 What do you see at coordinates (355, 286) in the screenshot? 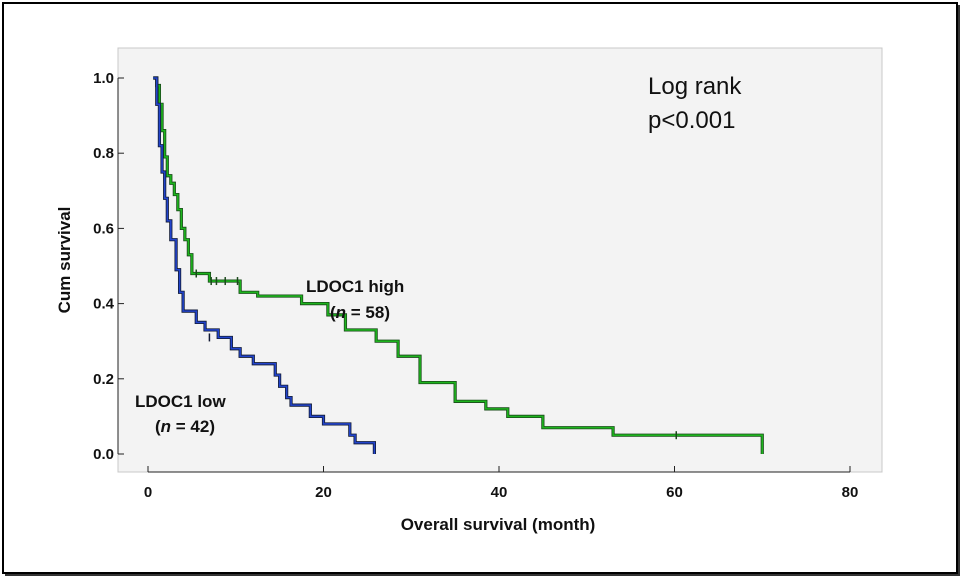
I see `high-group-label: LDOC1 high` at bounding box center [355, 286].